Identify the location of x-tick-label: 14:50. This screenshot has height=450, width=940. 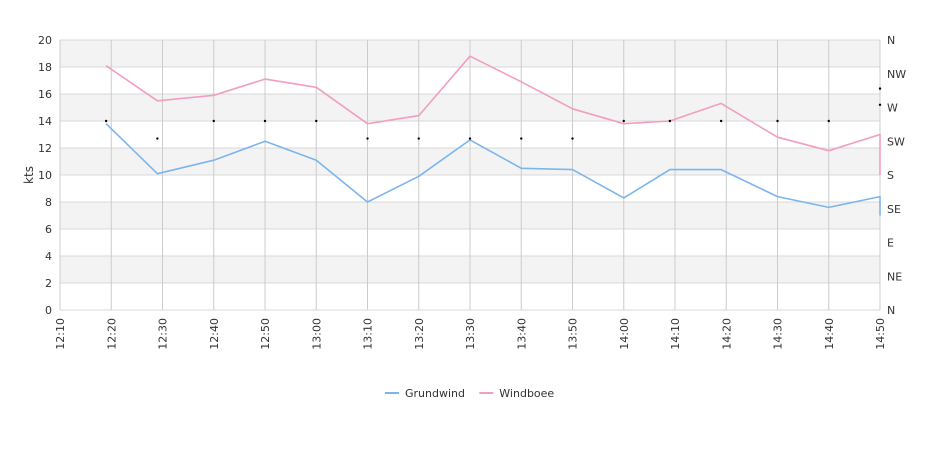
(880, 334).